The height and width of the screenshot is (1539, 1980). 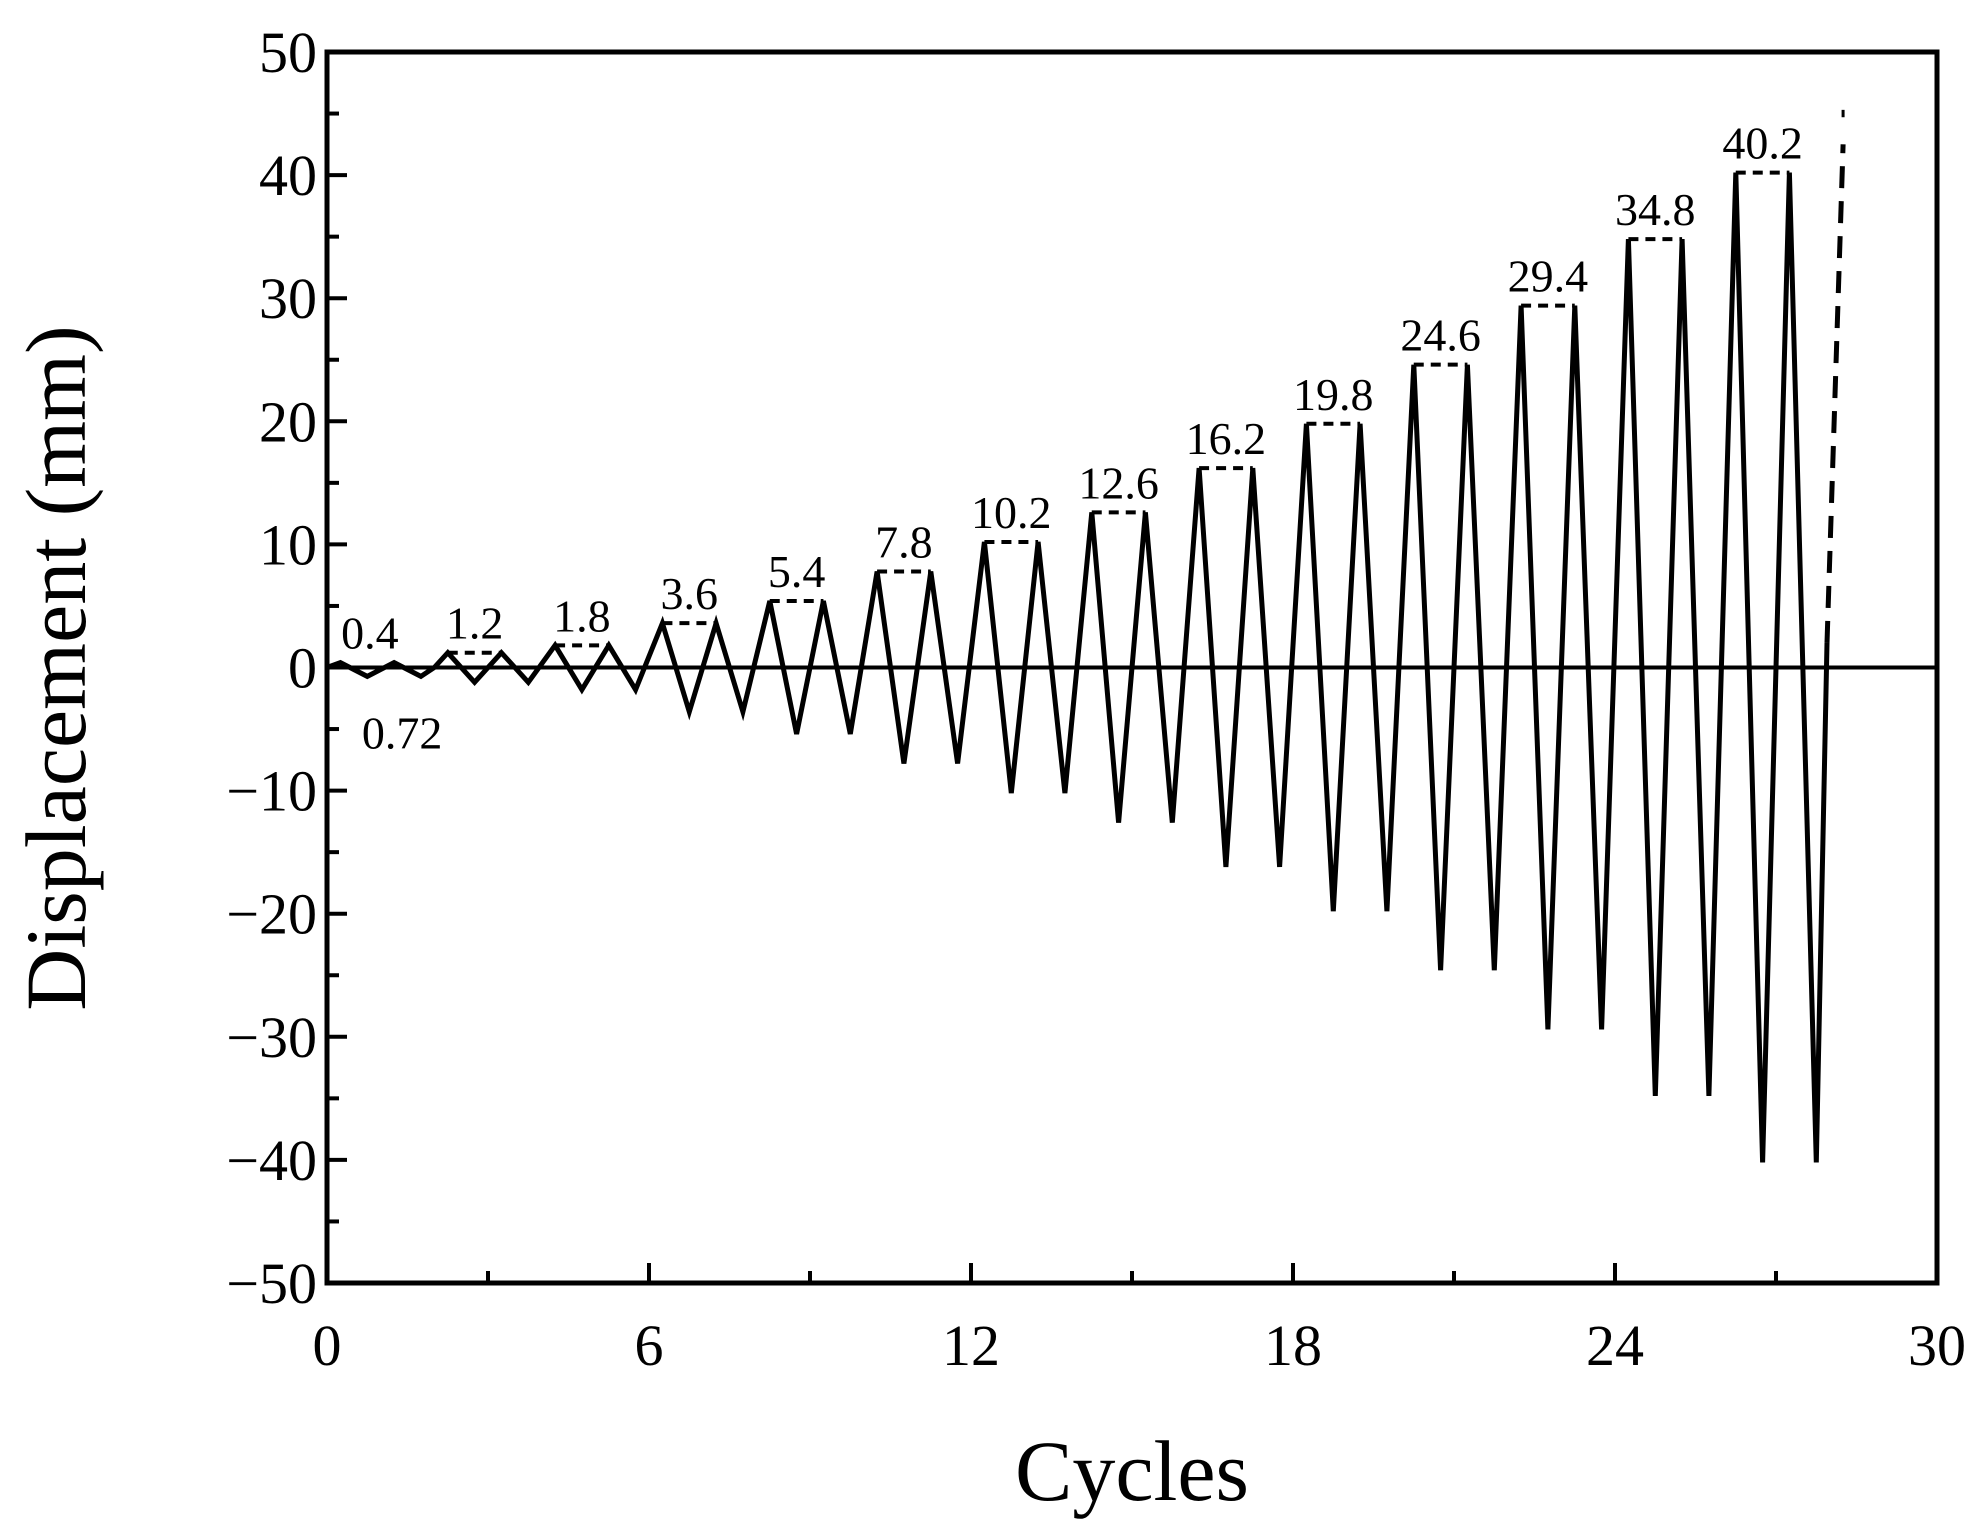 I want to click on y-axis-title: Displacement (mm), so click(x=56, y=667).